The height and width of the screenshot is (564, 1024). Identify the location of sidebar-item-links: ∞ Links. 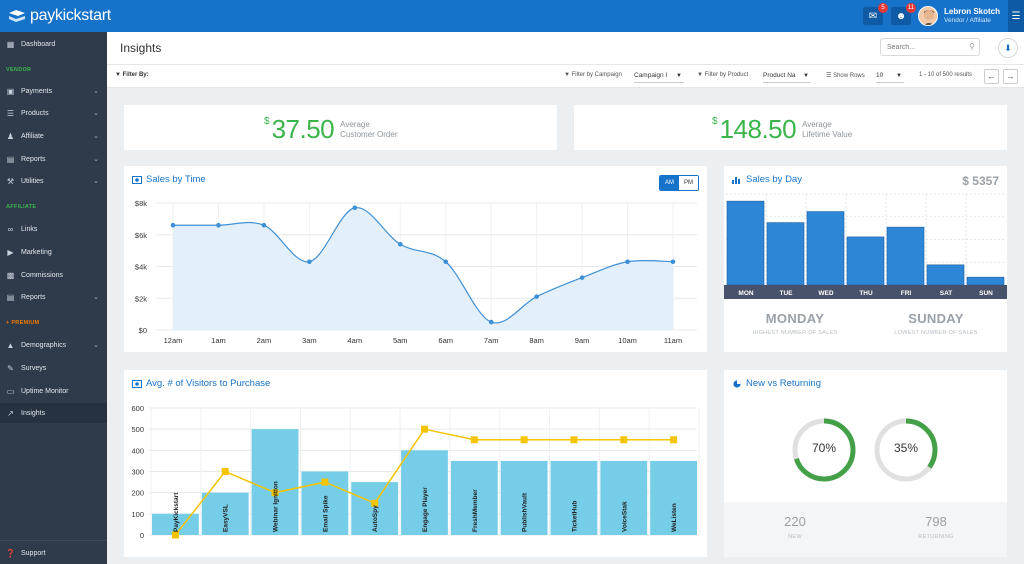
(53, 229).